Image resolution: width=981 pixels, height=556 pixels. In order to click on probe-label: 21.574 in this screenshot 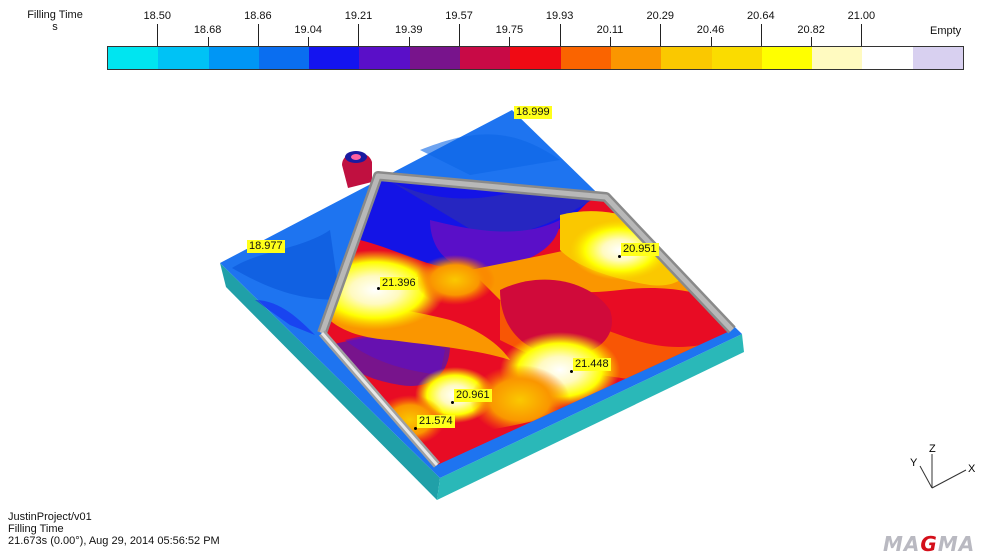, I will do `click(436, 421)`.